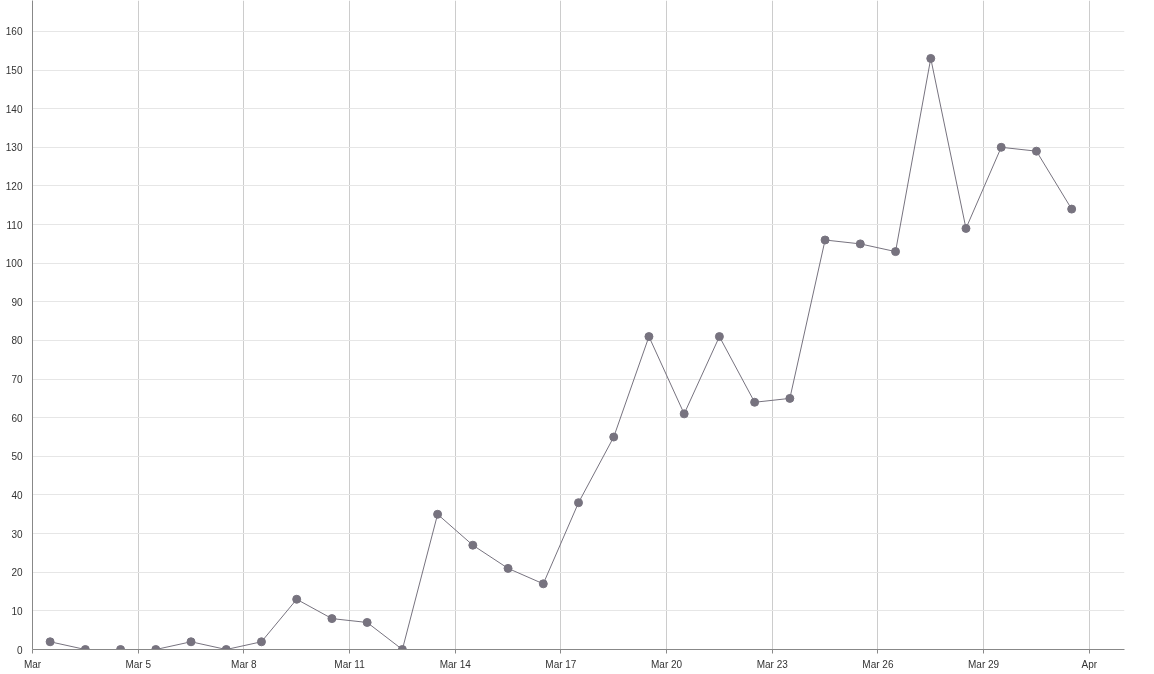 This screenshot has width=1154, height=674. What do you see at coordinates (19, 650) in the screenshot?
I see `y-tick-label: 0` at bounding box center [19, 650].